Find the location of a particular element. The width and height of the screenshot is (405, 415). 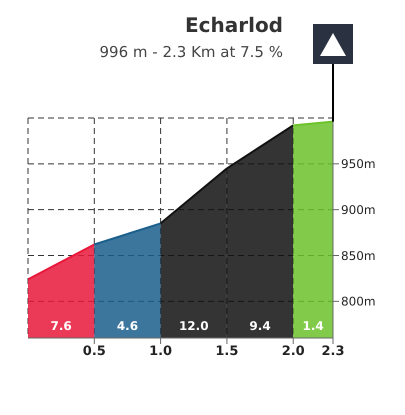

y-tick-label: 950m is located at coordinates (358, 164).